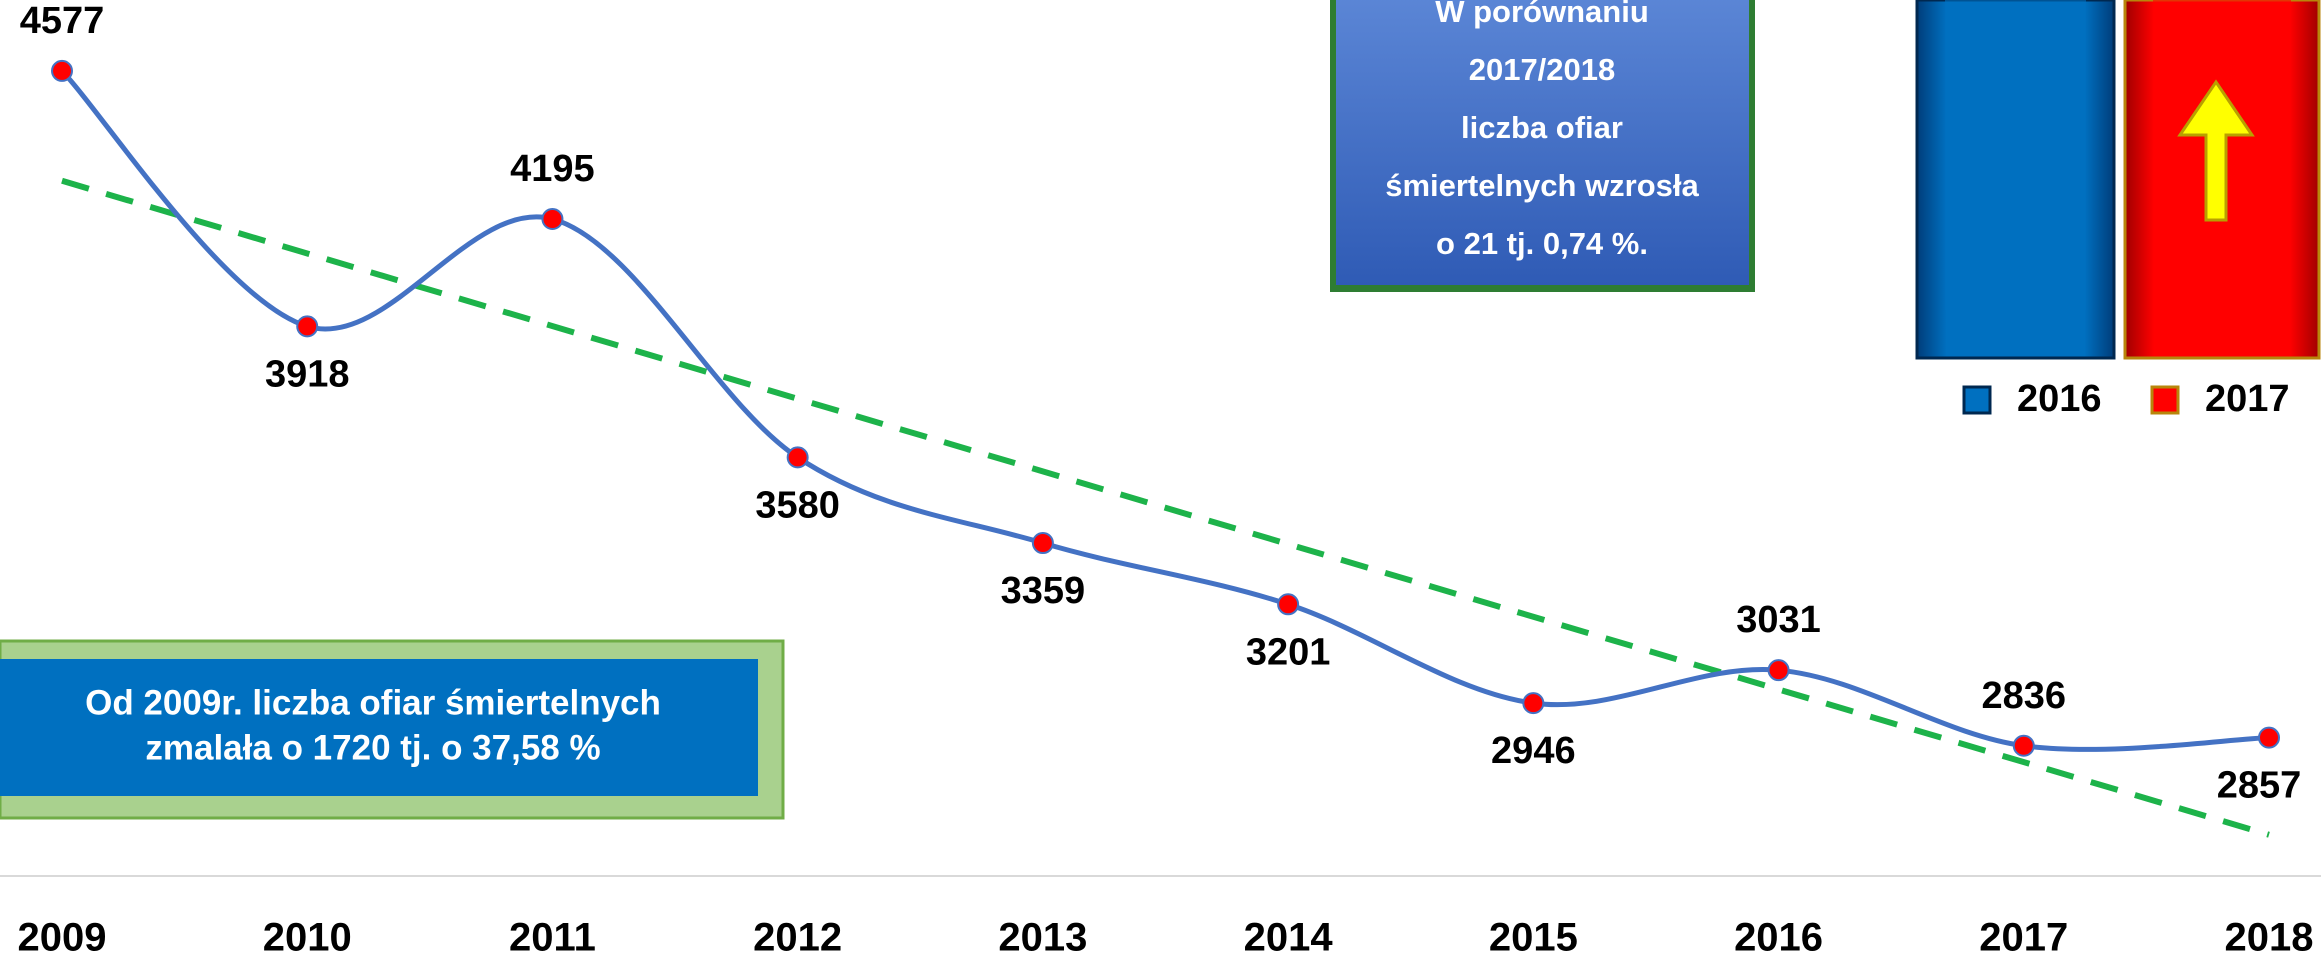 This screenshot has width=2321, height=959. Describe the element at coordinates (373, 702) in the screenshot. I see `annotation-text: Od 2009r. liczba ofiar śmiertelnych` at that location.